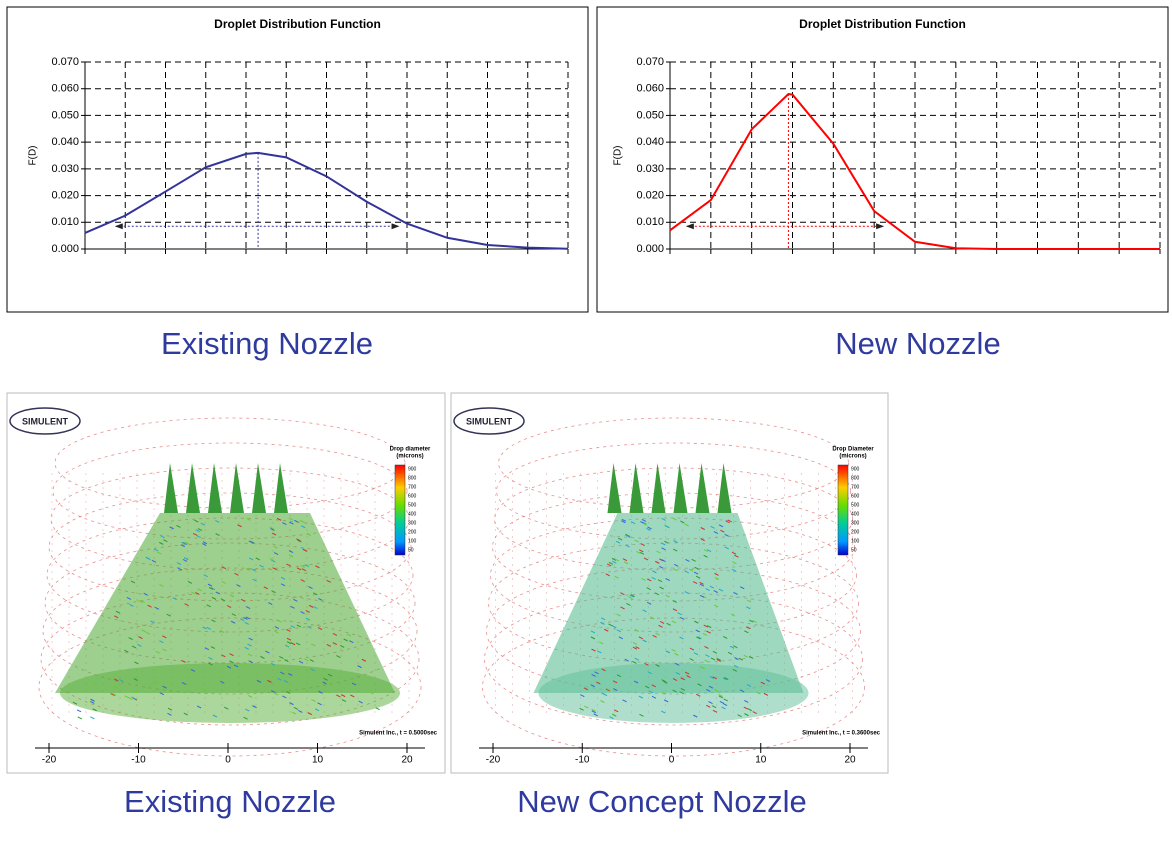 The image size is (1172, 857). I want to click on legend-value: 500, so click(855, 505).